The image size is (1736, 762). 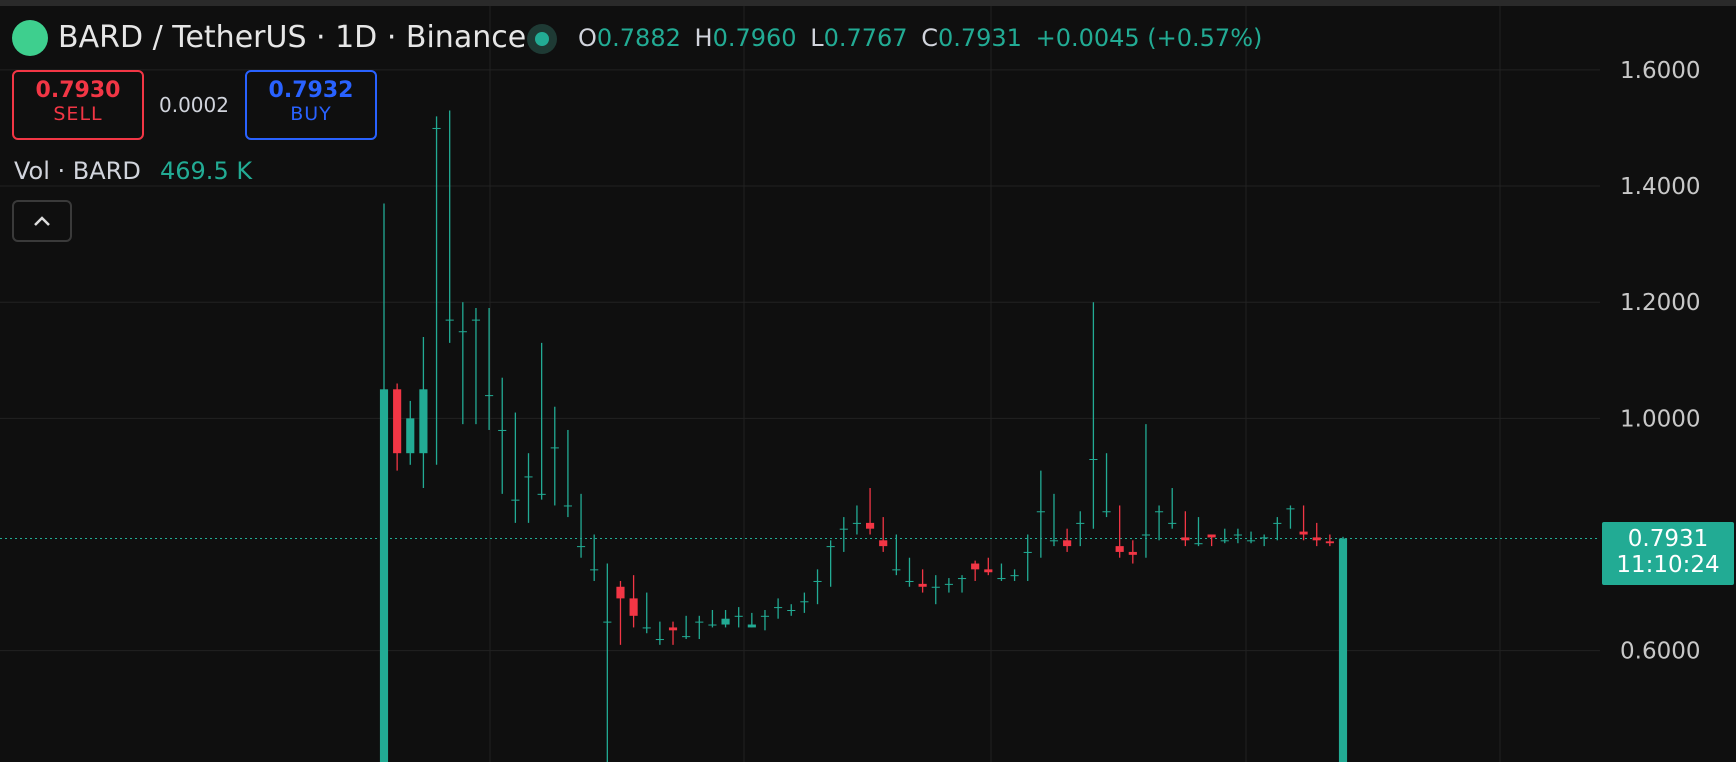 What do you see at coordinates (311, 114) in the screenshot?
I see `buy-label: BUY` at bounding box center [311, 114].